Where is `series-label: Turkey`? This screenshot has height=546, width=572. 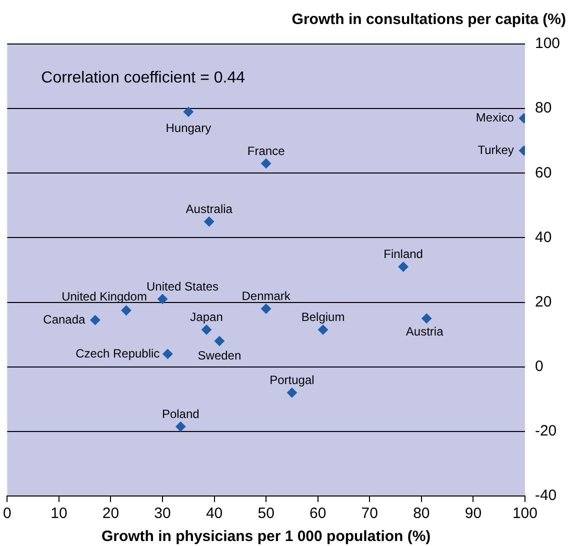 series-label: Turkey is located at coordinates (496, 149).